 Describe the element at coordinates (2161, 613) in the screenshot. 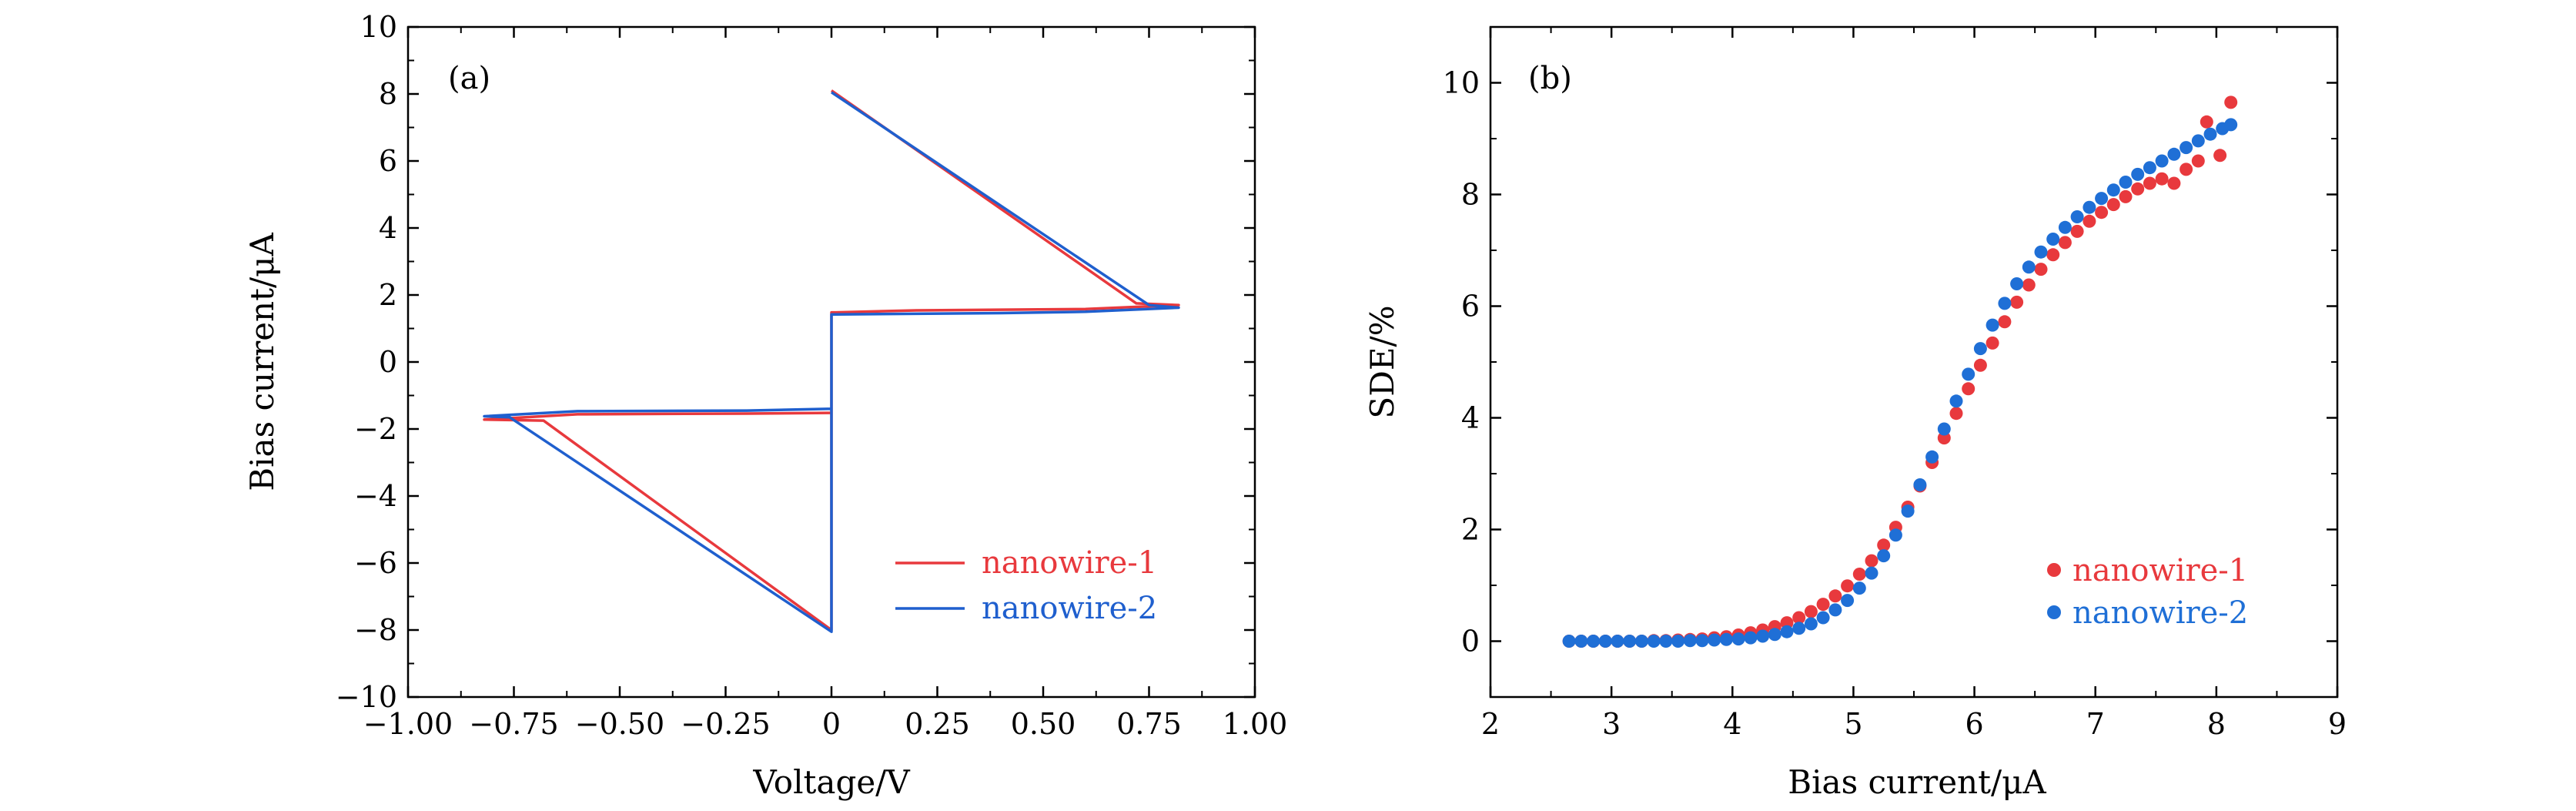

I see `panel-b-legend-label-nanowire-2: nanowire-2` at that location.